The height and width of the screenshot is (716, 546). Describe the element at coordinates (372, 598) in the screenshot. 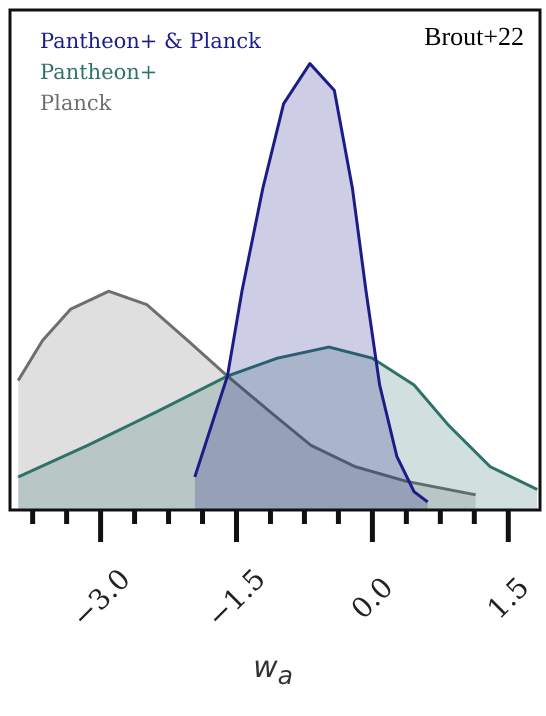

I see `x-tick-label: 0.0` at that location.